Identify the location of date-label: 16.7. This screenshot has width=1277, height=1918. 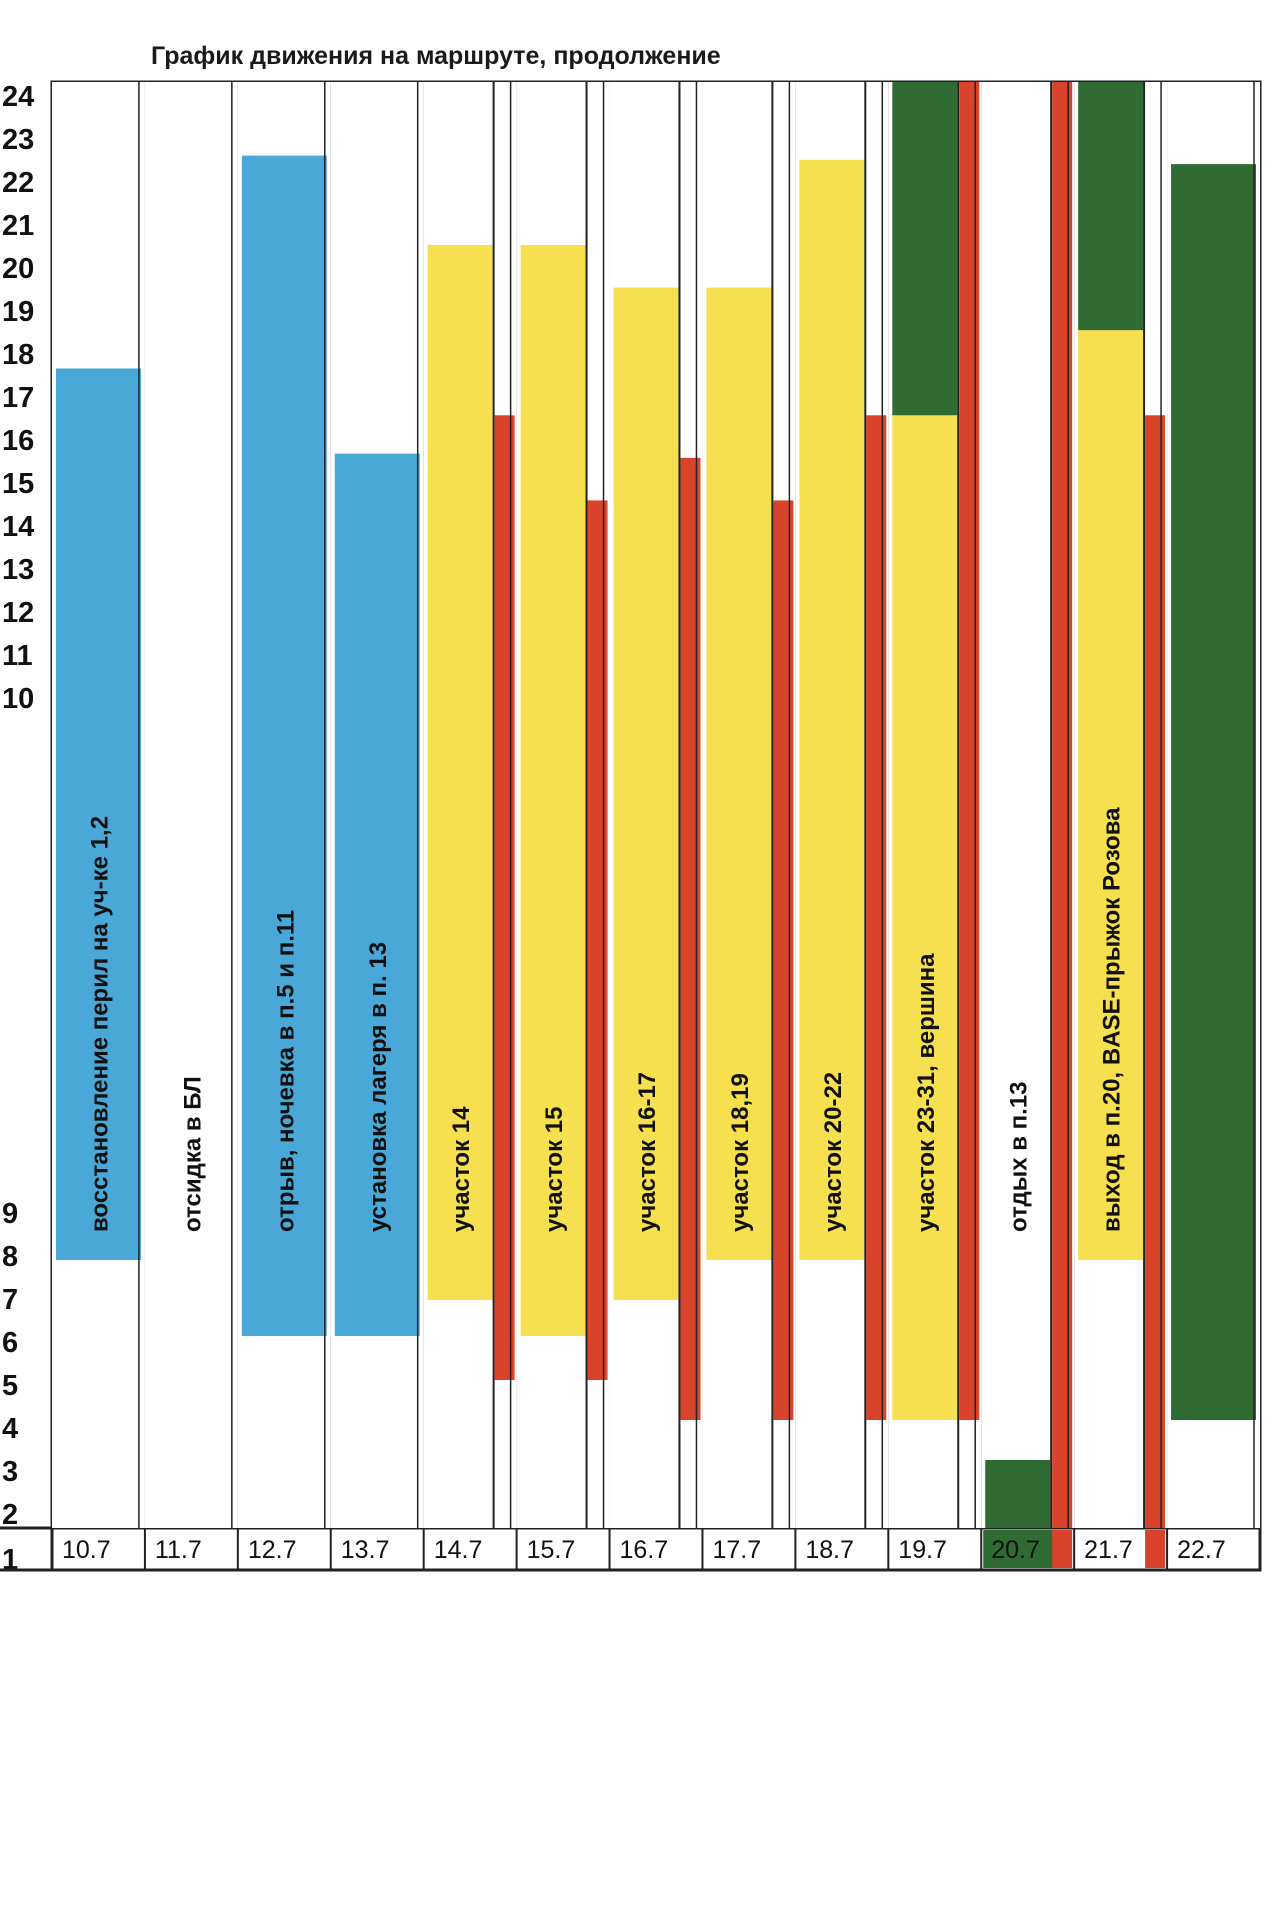
(644, 1550).